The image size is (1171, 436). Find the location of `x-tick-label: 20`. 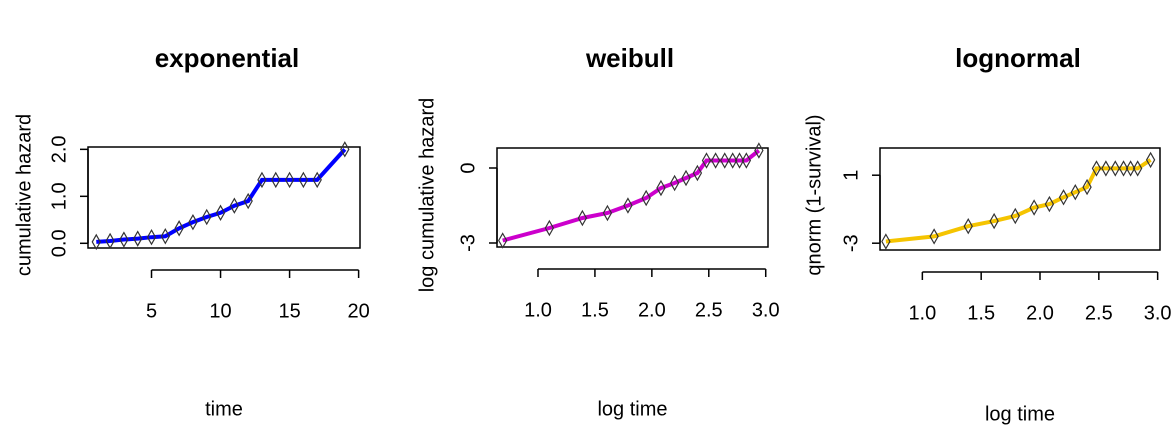

x-tick-label: 20 is located at coordinates (358, 311).